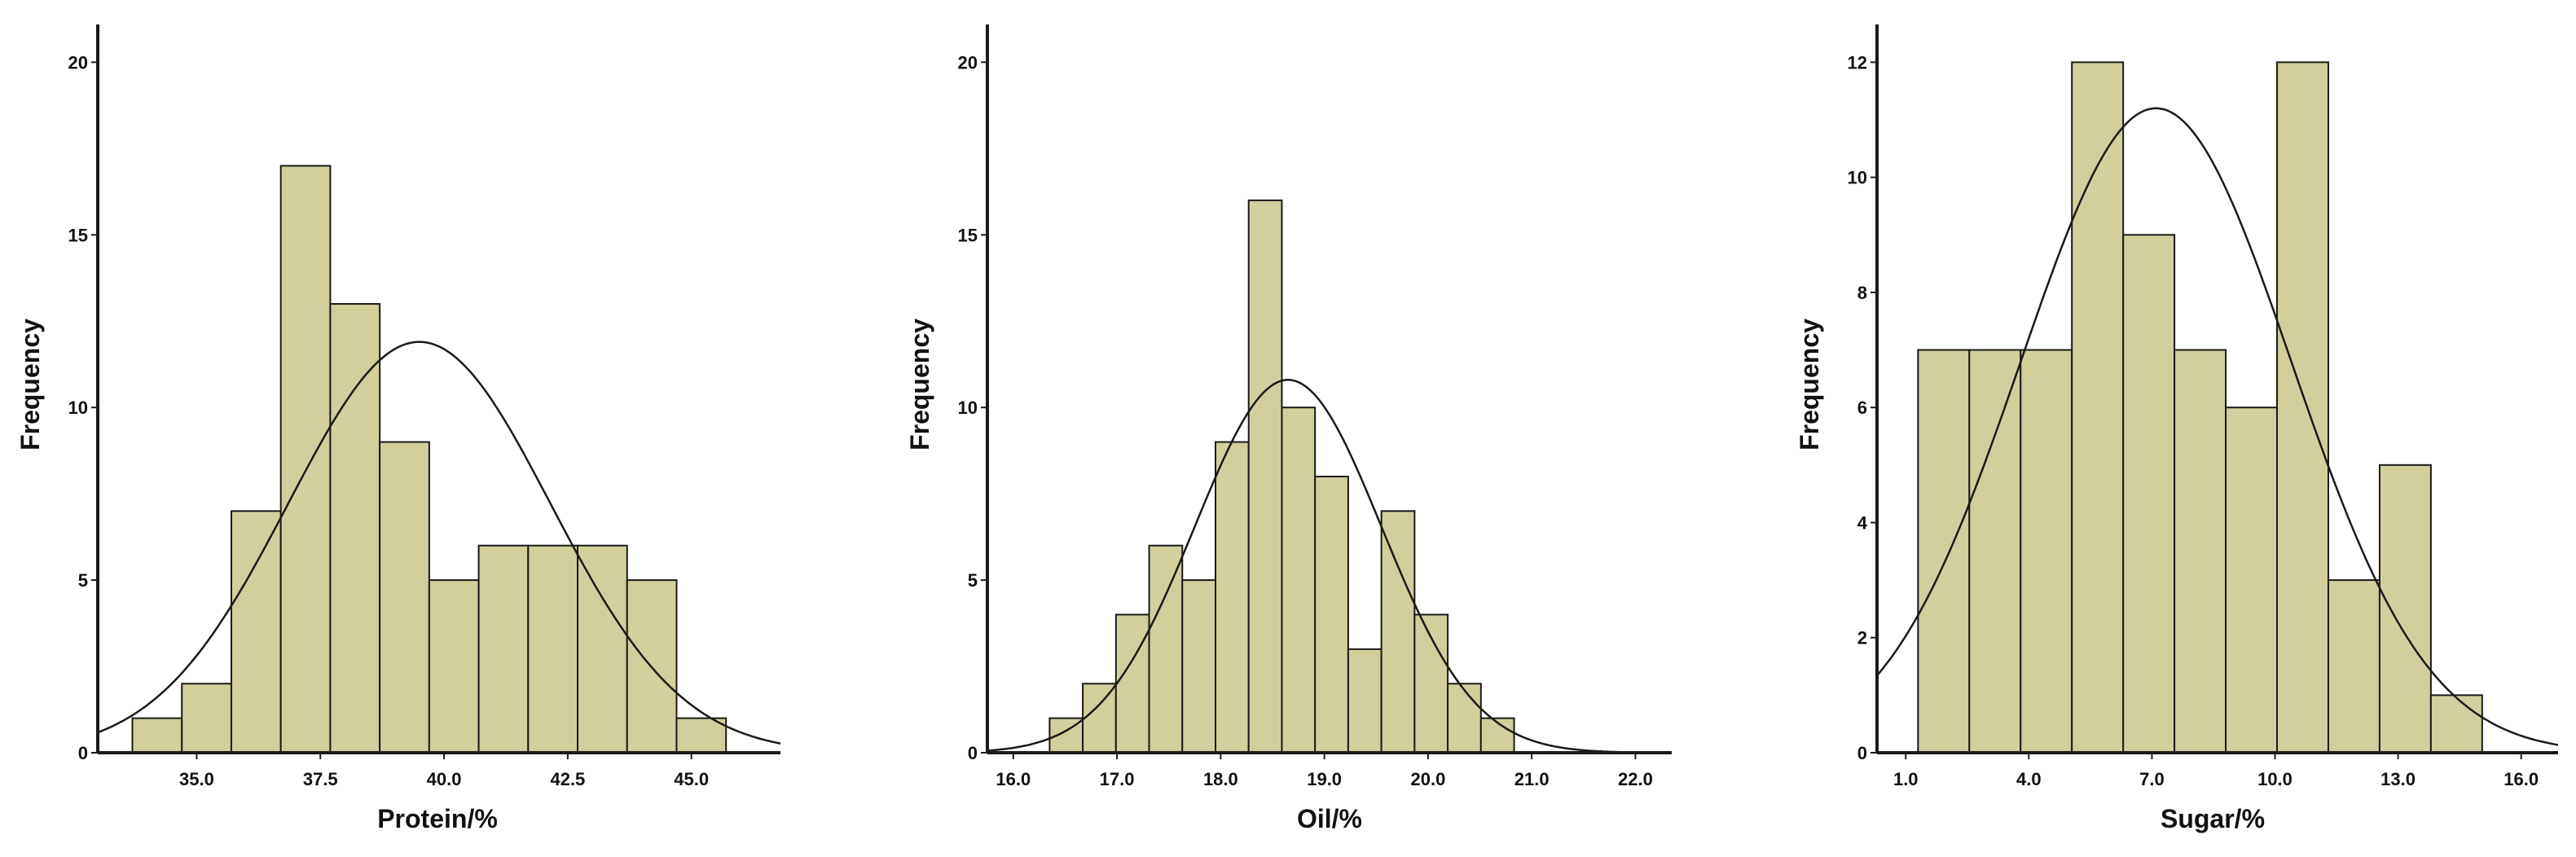 Image resolution: width=2576 pixels, height=857 pixels. I want to click on sugar-x-tick-label: 1.0, so click(1906, 779).